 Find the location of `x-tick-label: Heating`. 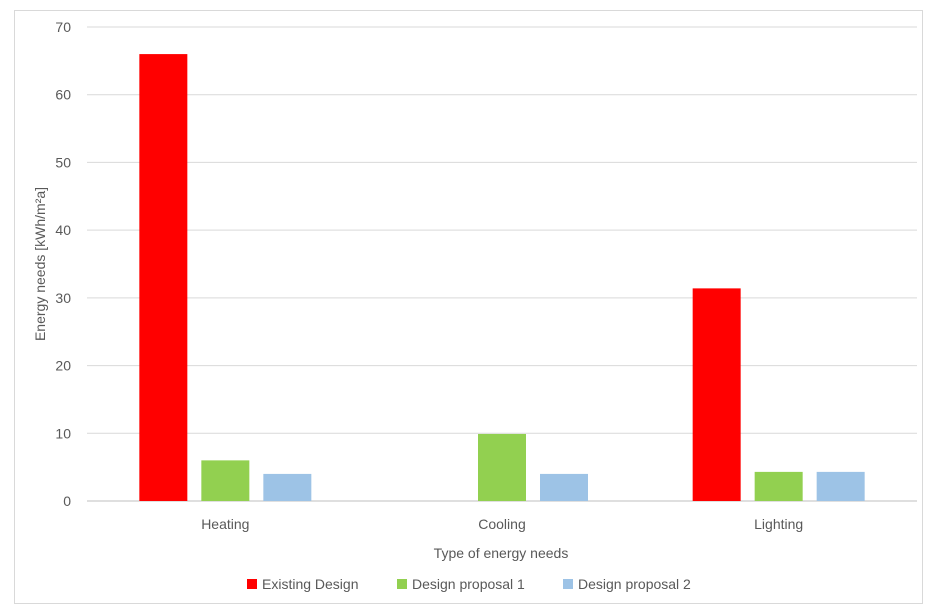

x-tick-label: Heating is located at coordinates (225, 524).